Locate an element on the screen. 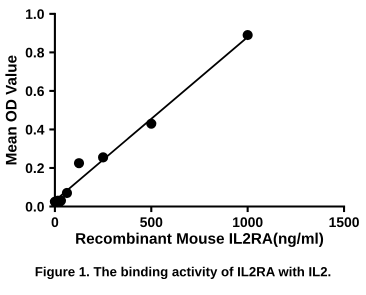 The image size is (366, 295). y-tick-label: 1.0 is located at coordinates (35, 14).